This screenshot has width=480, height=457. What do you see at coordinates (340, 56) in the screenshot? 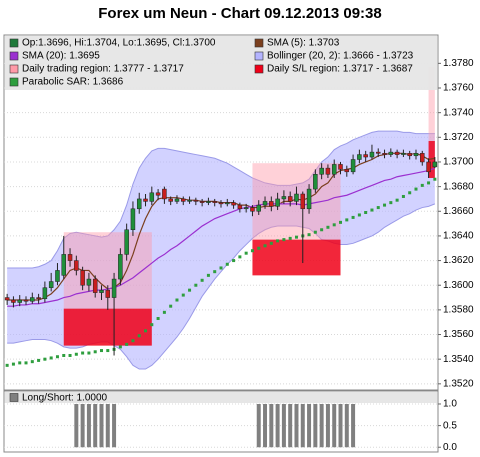
I see `legend-label: Bollinger (20, 2): 1.3666 - 1.3723` at bounding box center [340, 56].